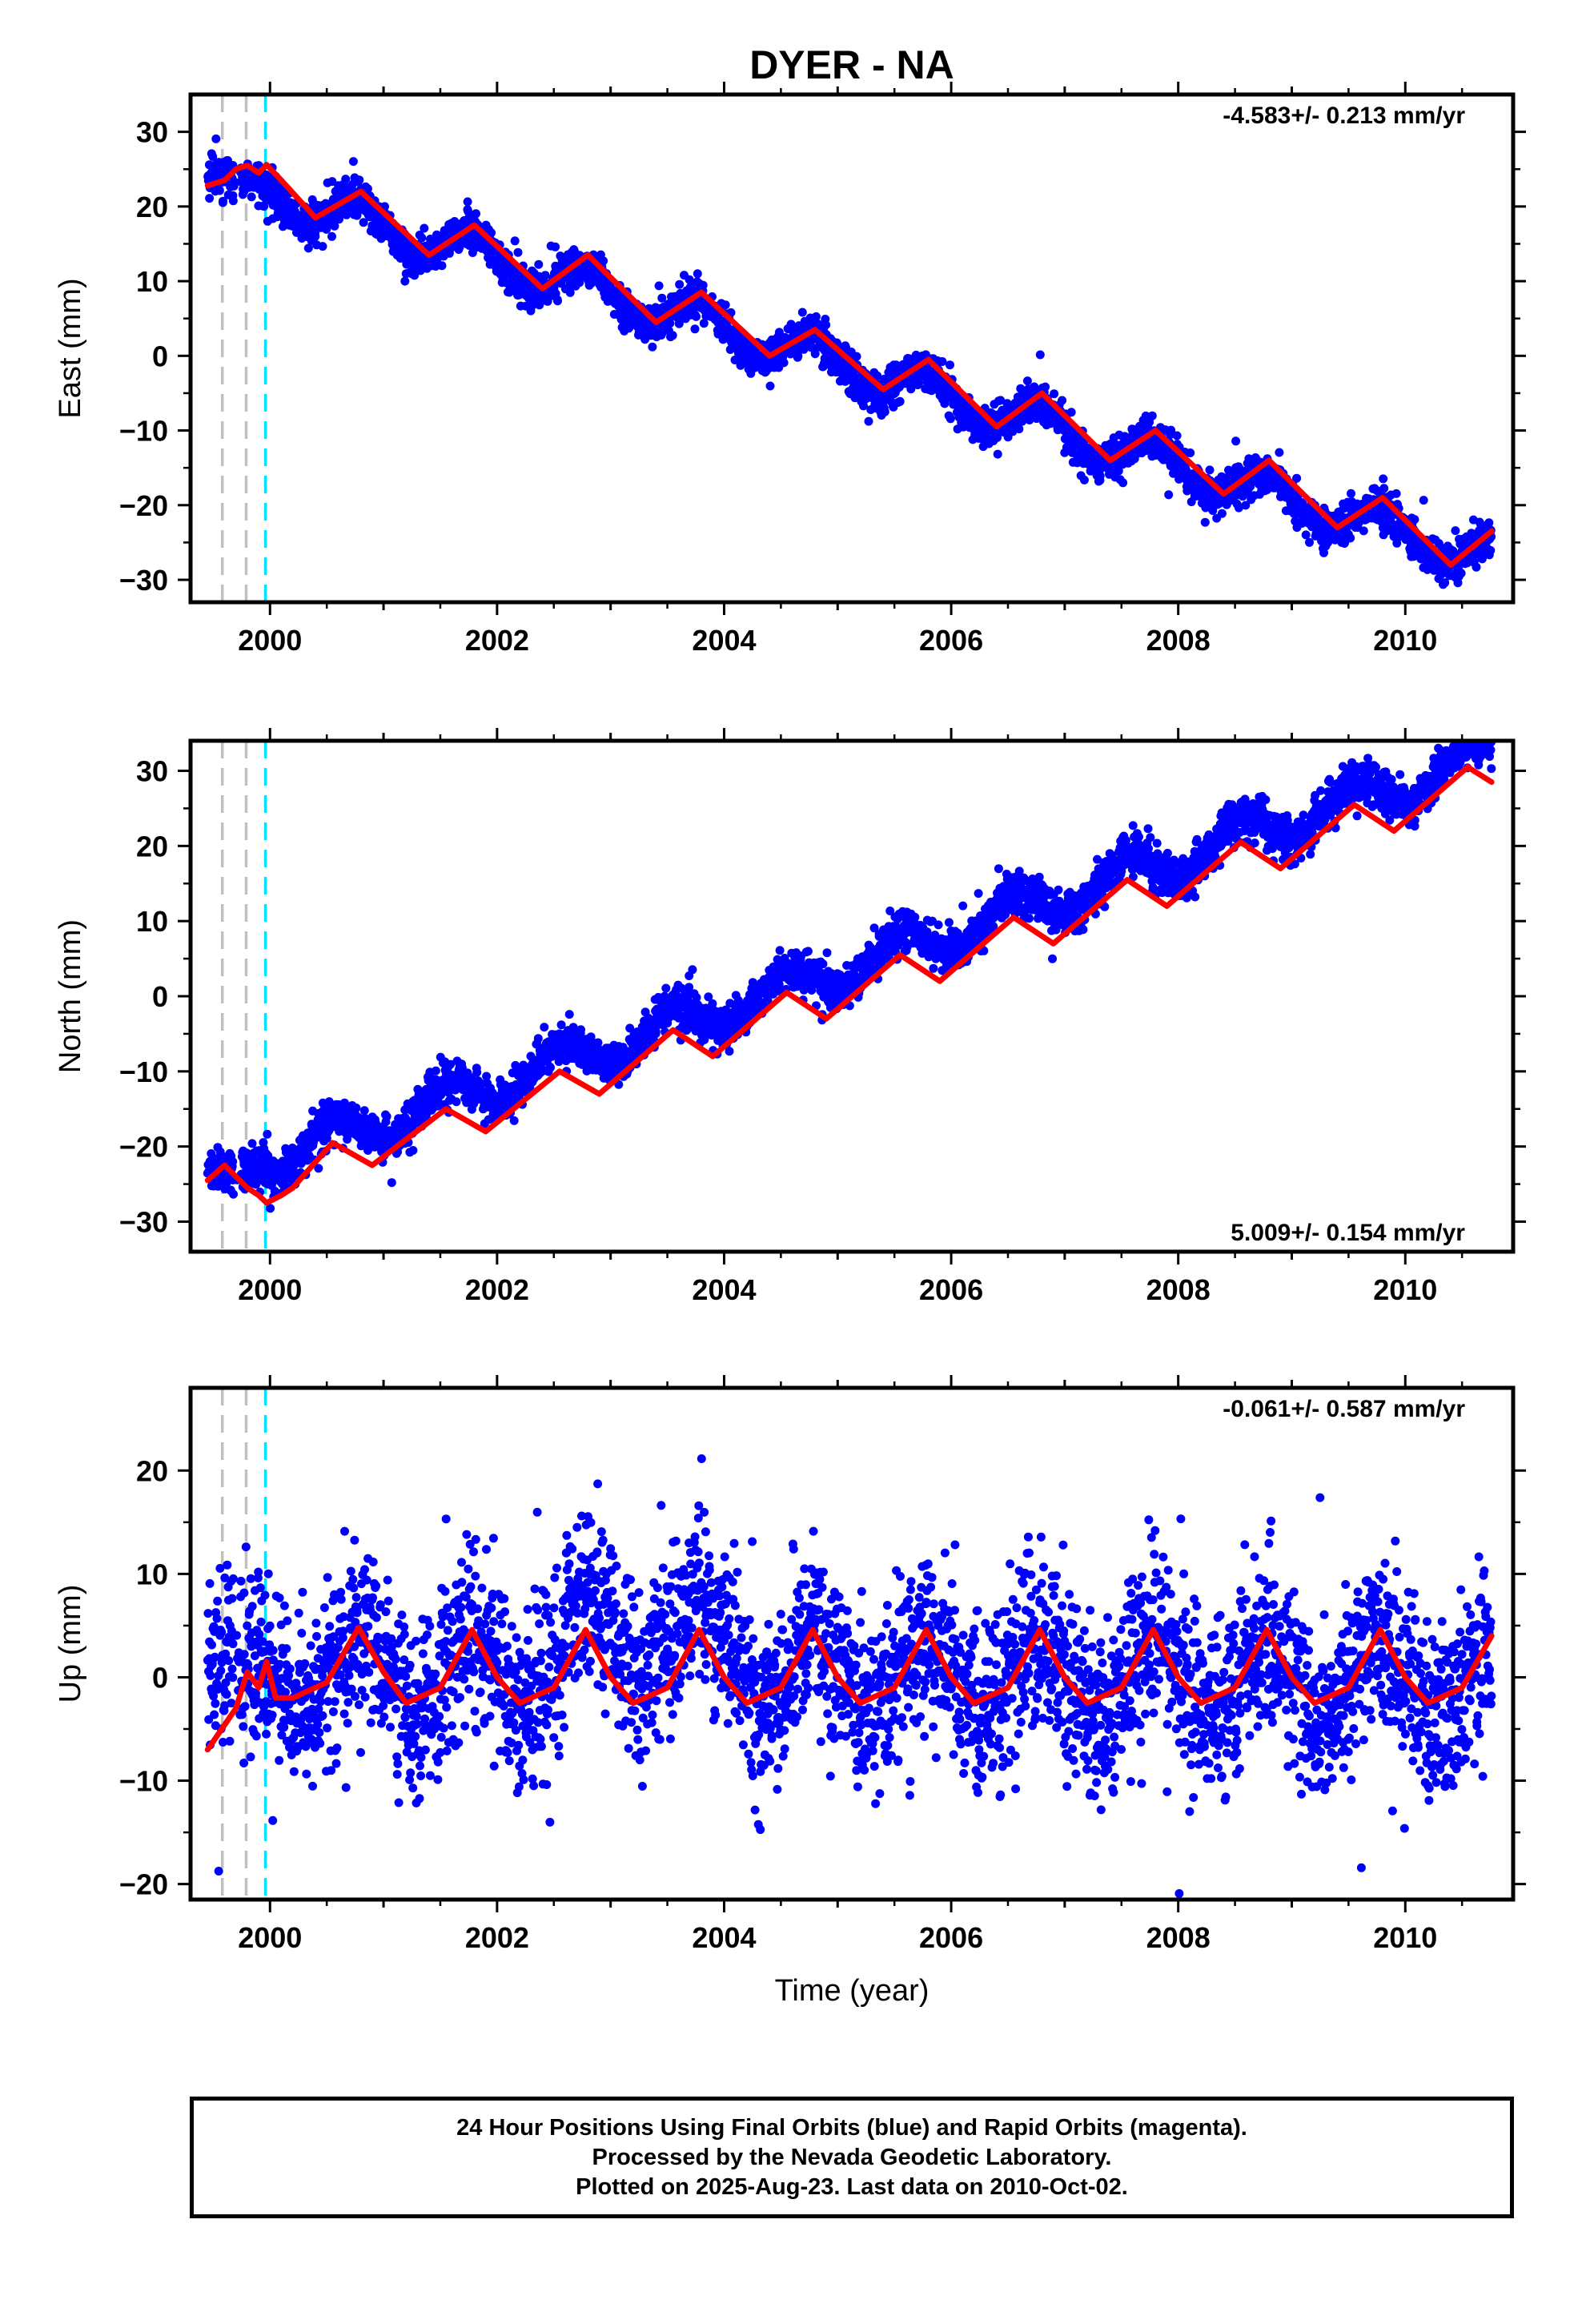 The height and width of the screenshot is (2324, 1582). Describe the element at coordinates (1344, 116) in the screenshot. I see `east-rate-annotation: -4.583+/- 0.213 mm/yr` at that location.